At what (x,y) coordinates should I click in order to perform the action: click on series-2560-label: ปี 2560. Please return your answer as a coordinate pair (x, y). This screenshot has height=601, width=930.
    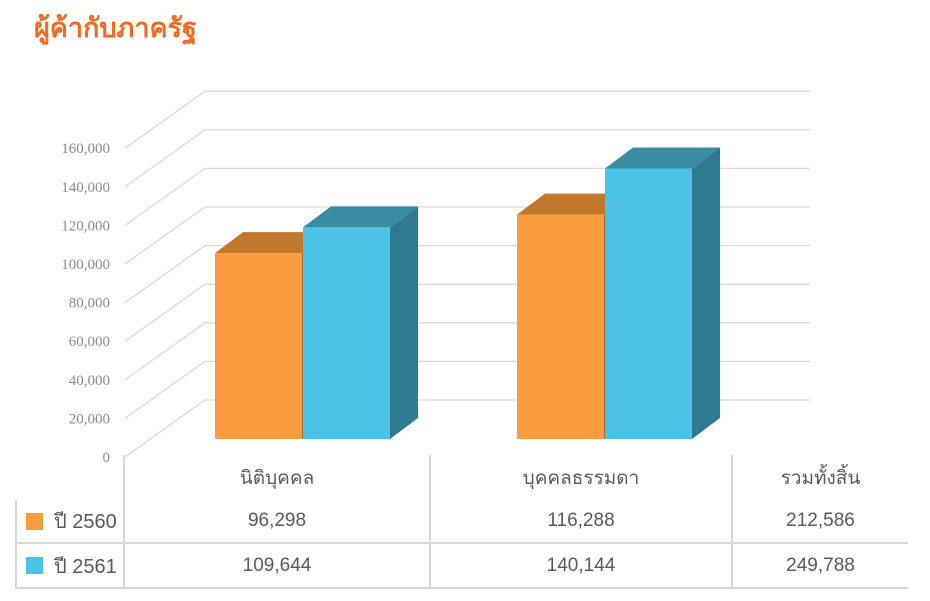
    Looking at the image, I should click on (85, 522).